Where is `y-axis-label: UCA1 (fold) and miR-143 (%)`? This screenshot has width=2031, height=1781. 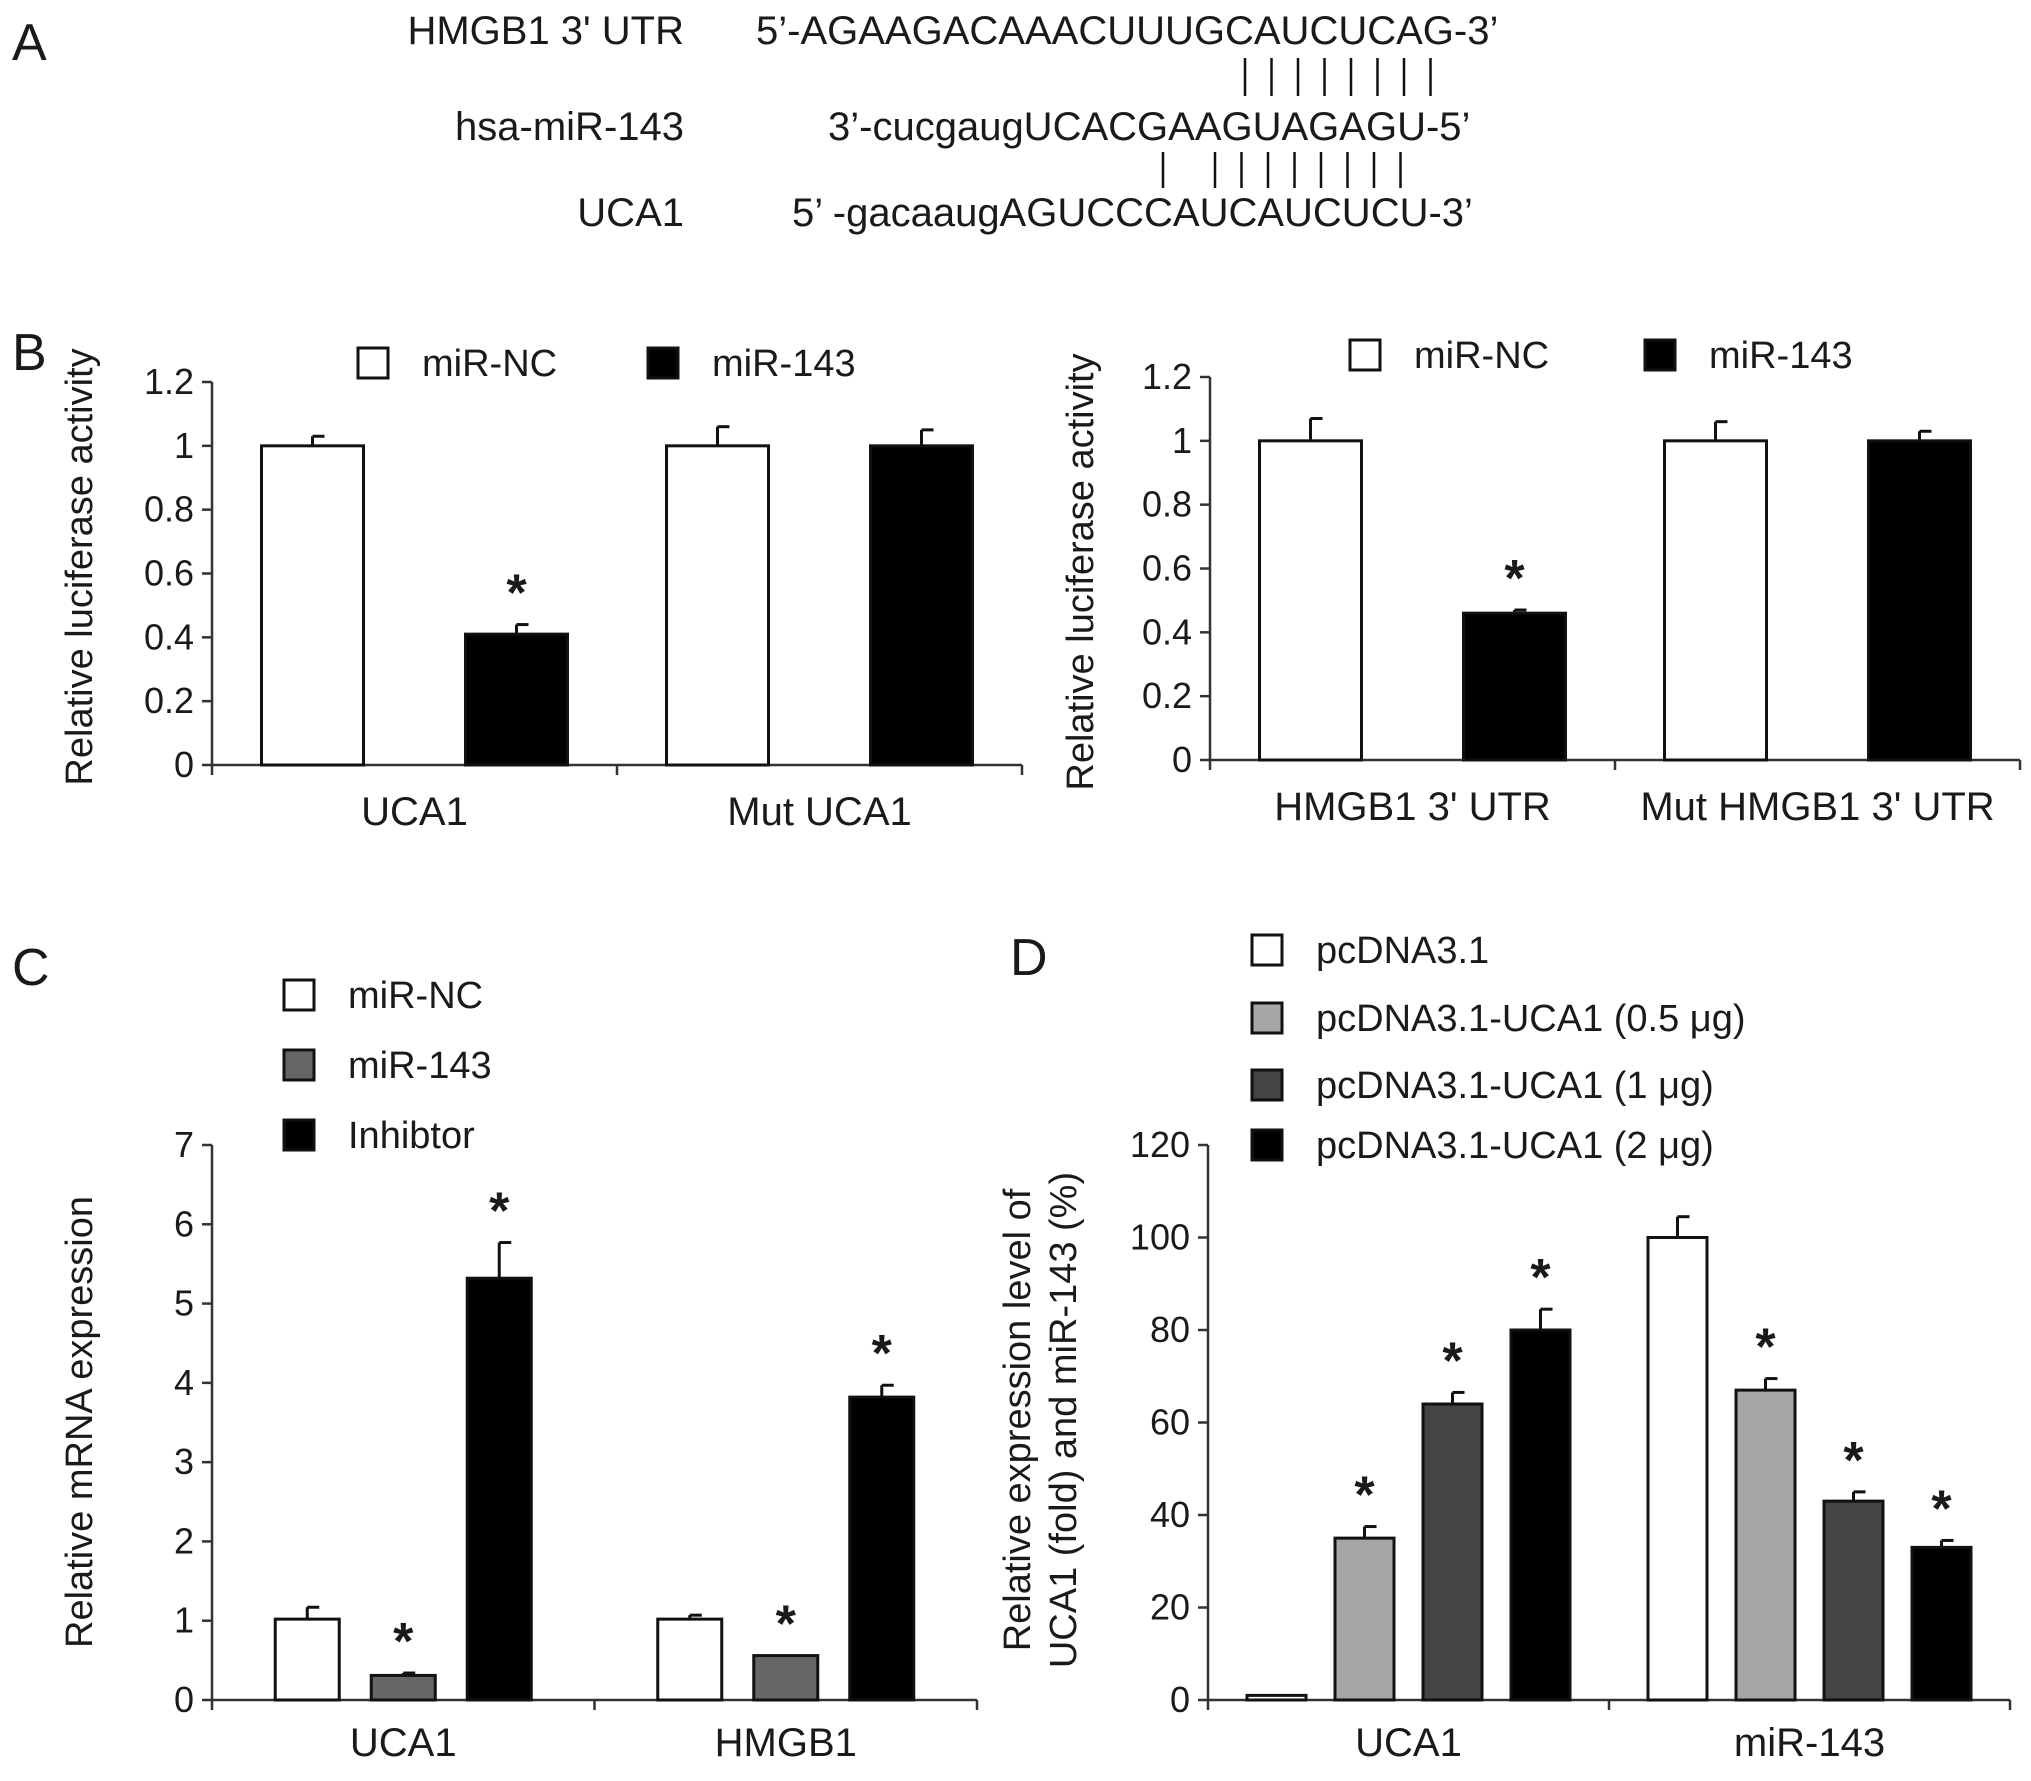
y-axis-label: UCA1 (fold) and miR-143 (%) is located at coordinates (1064, 1420).